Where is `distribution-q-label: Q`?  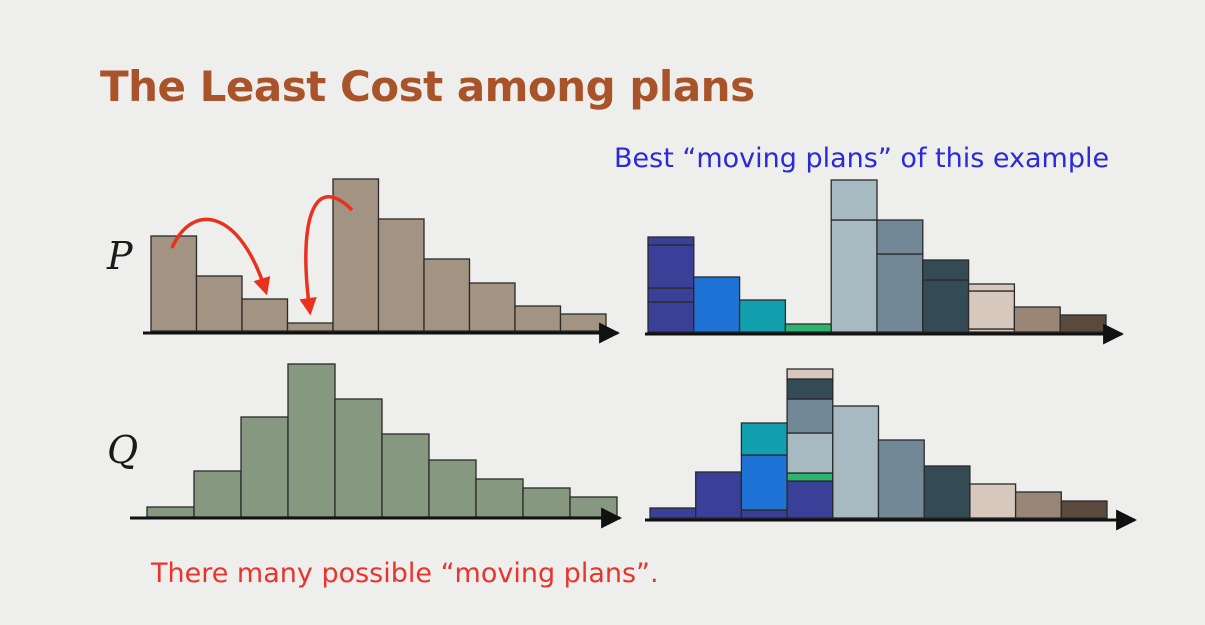 distribution-q-label: Q is located at coordinates (123, 450).